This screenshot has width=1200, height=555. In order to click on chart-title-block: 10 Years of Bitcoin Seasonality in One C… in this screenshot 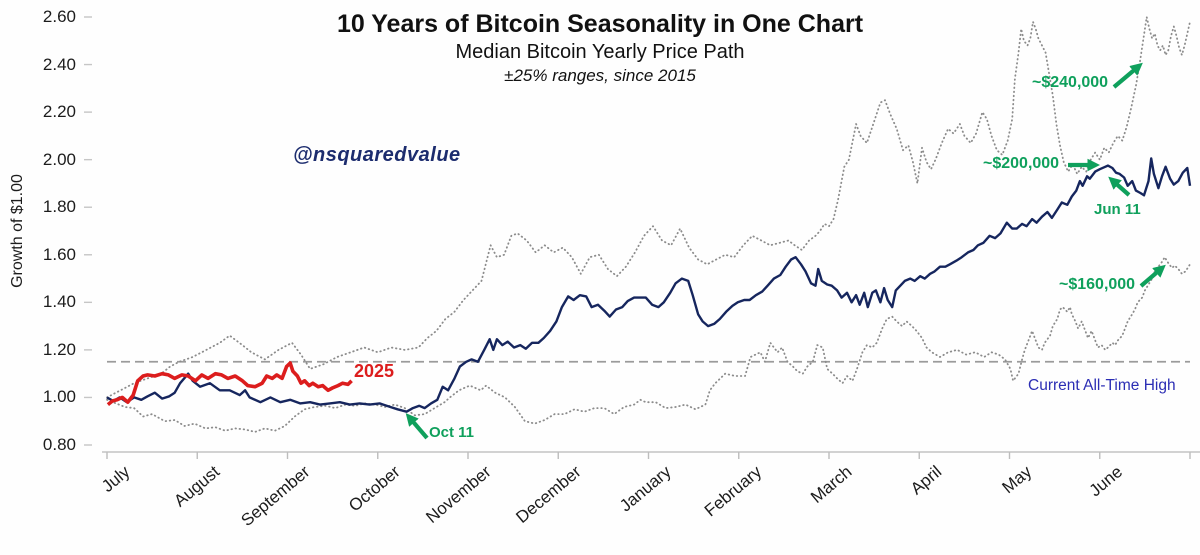, I will do `click(600, 48)`.